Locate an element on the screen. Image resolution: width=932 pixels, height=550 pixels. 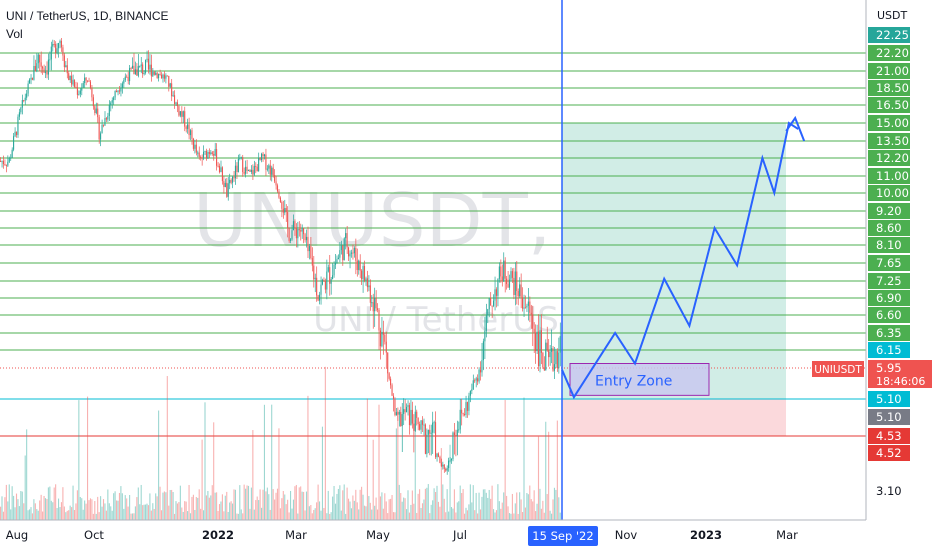
projection-path is located at coordinates (680, 260).